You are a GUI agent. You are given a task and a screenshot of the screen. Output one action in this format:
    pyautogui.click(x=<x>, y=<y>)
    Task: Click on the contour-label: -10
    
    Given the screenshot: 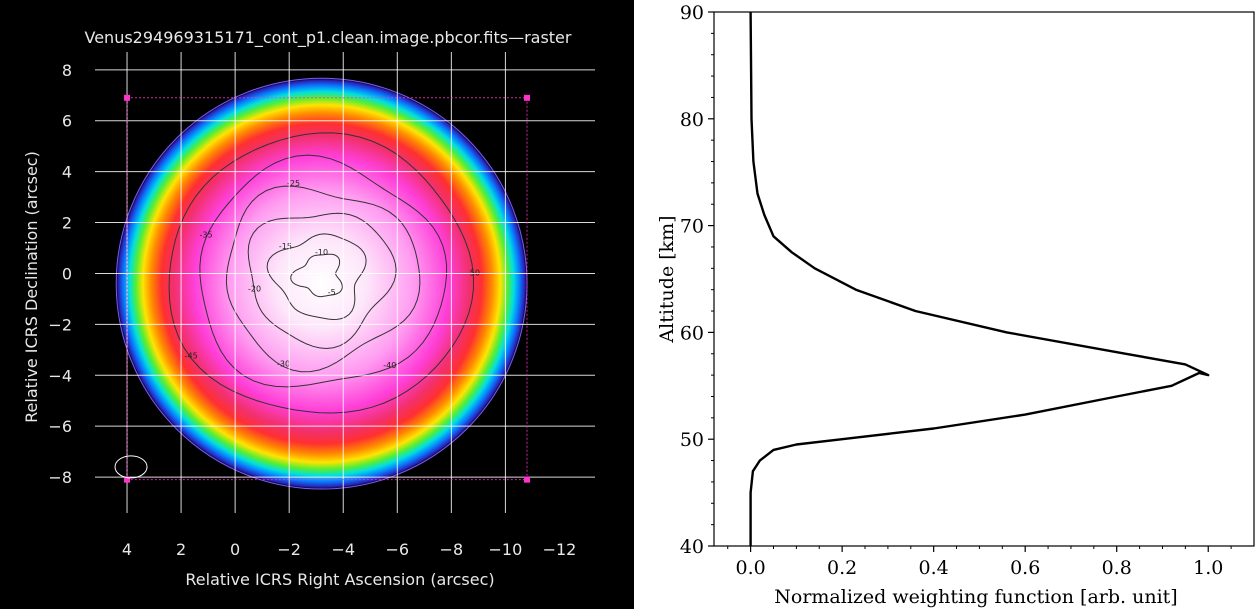 What is the action you would take?
    pyautogui.click(x=321, y=252)
    